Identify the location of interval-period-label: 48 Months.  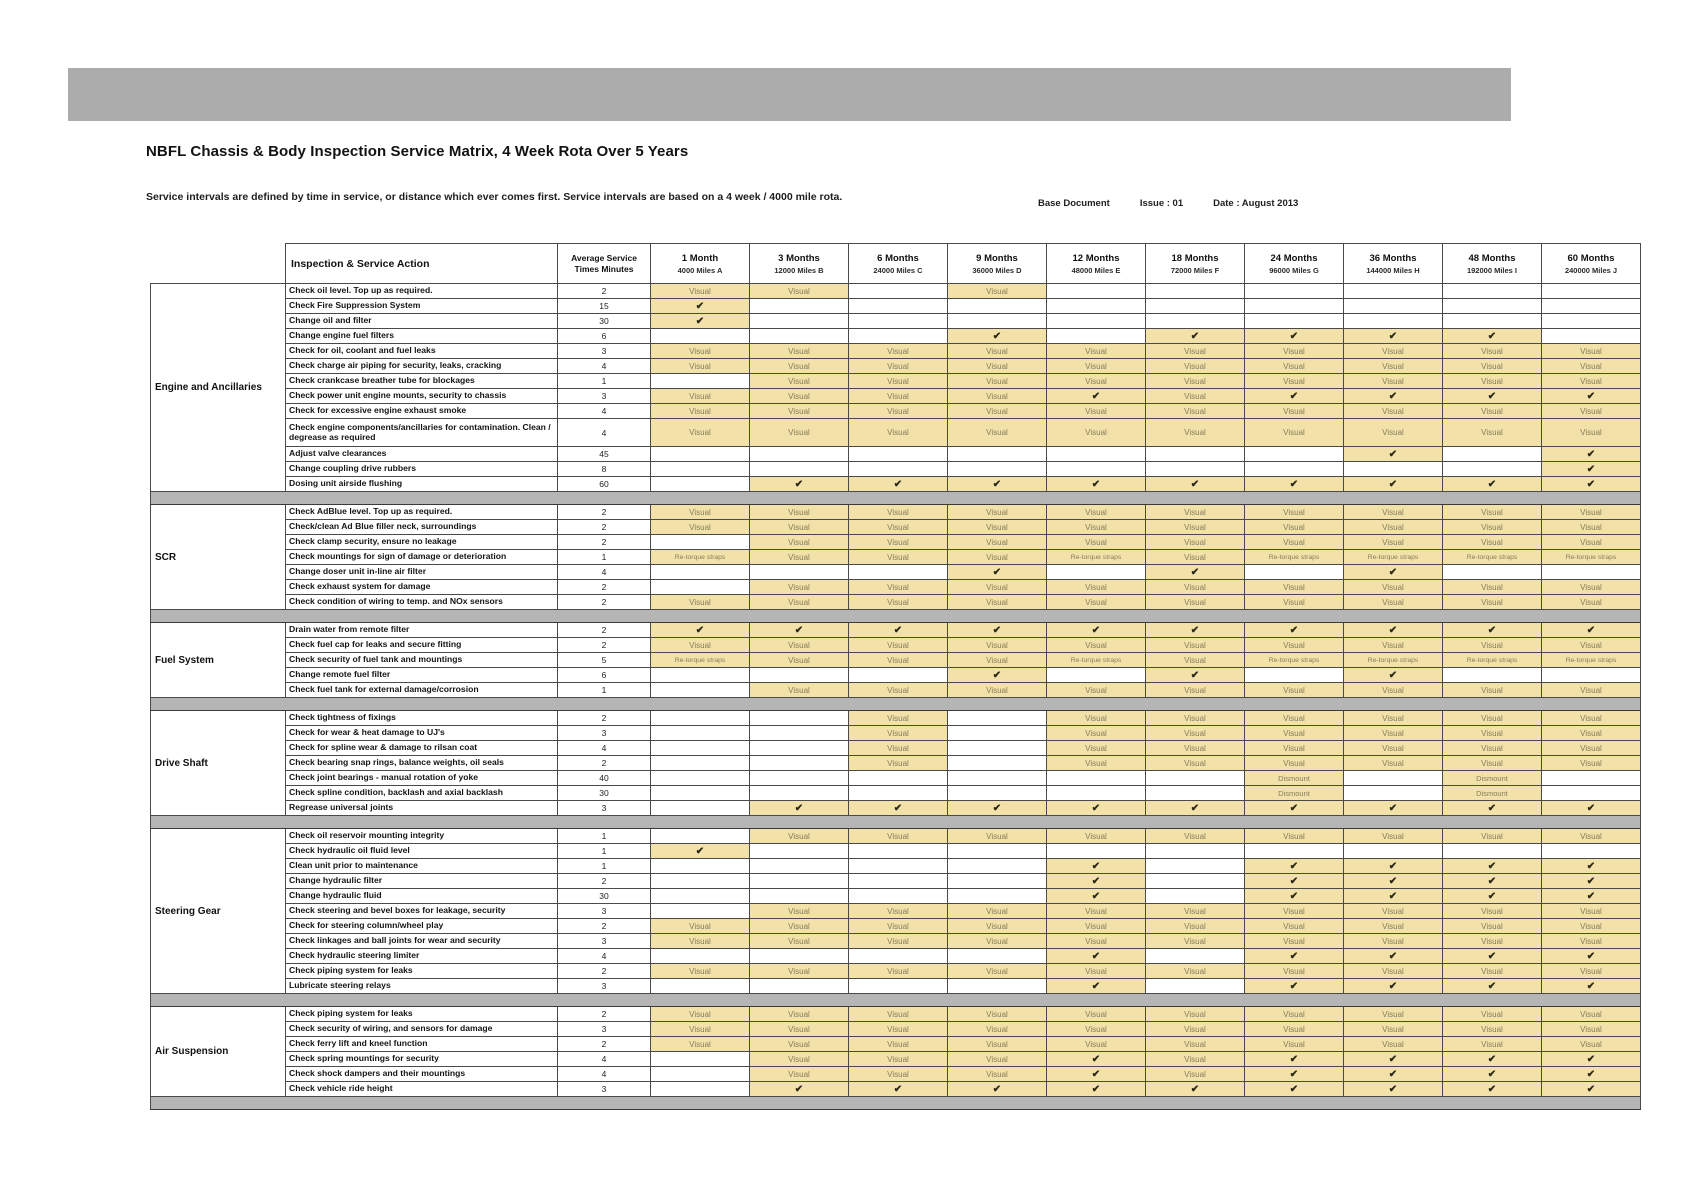
(1492, 258).